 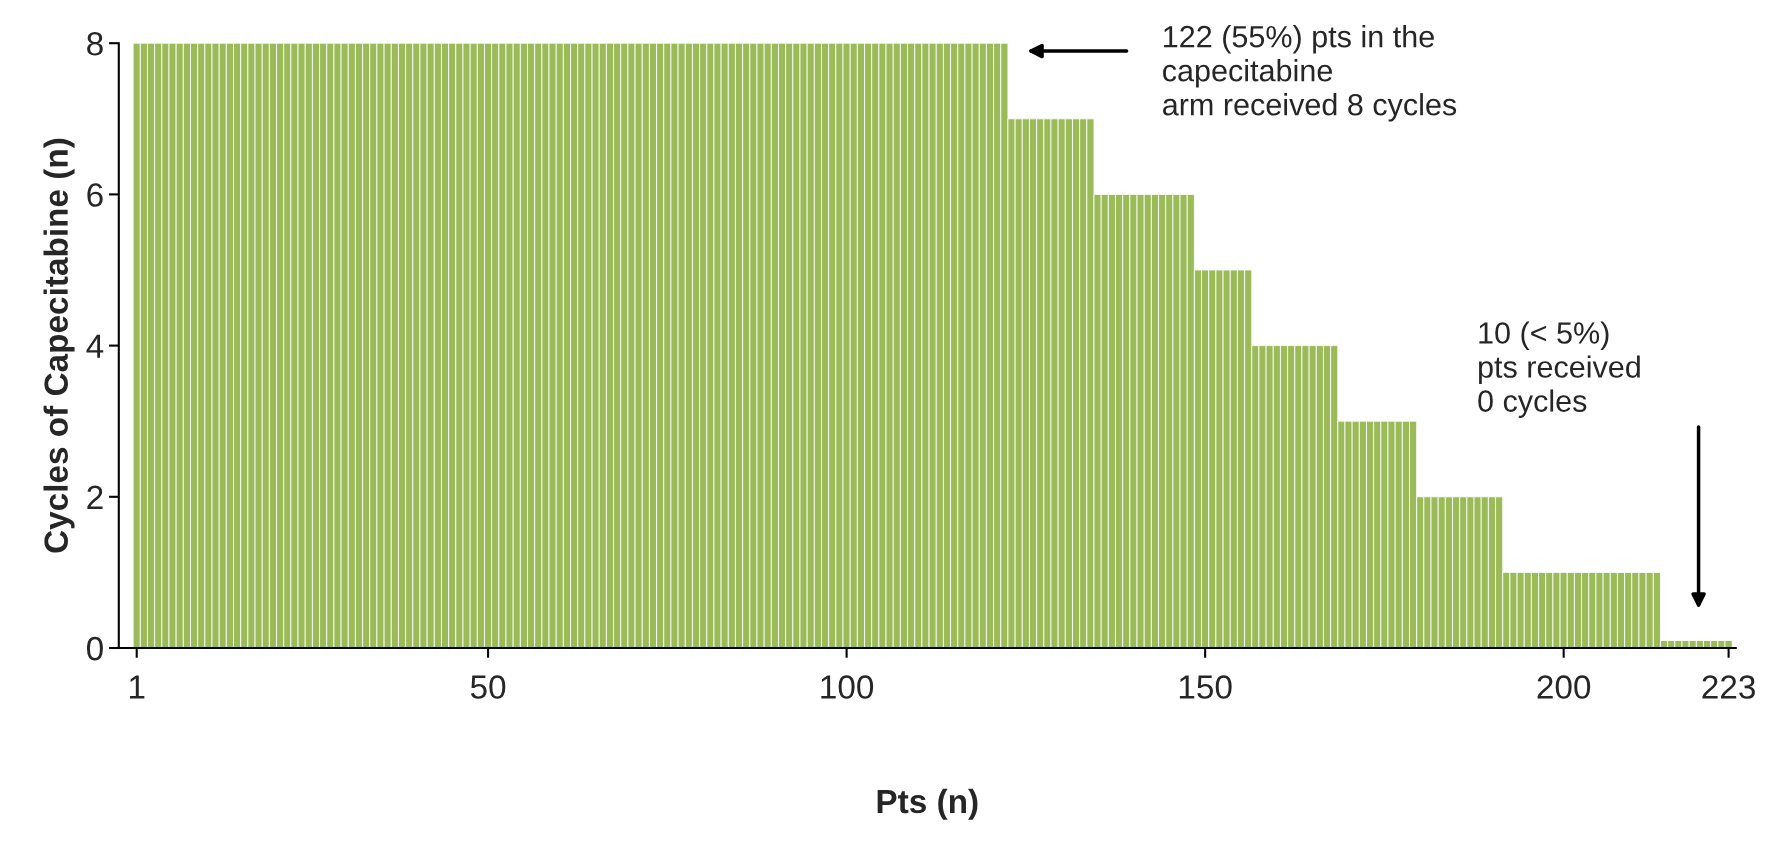 What do you see at coordinates (1559, 369) in the screenshot?
I see `annotation: 10 (< 5%) pts received 0 cycles` at bounding box center [1559, 369].